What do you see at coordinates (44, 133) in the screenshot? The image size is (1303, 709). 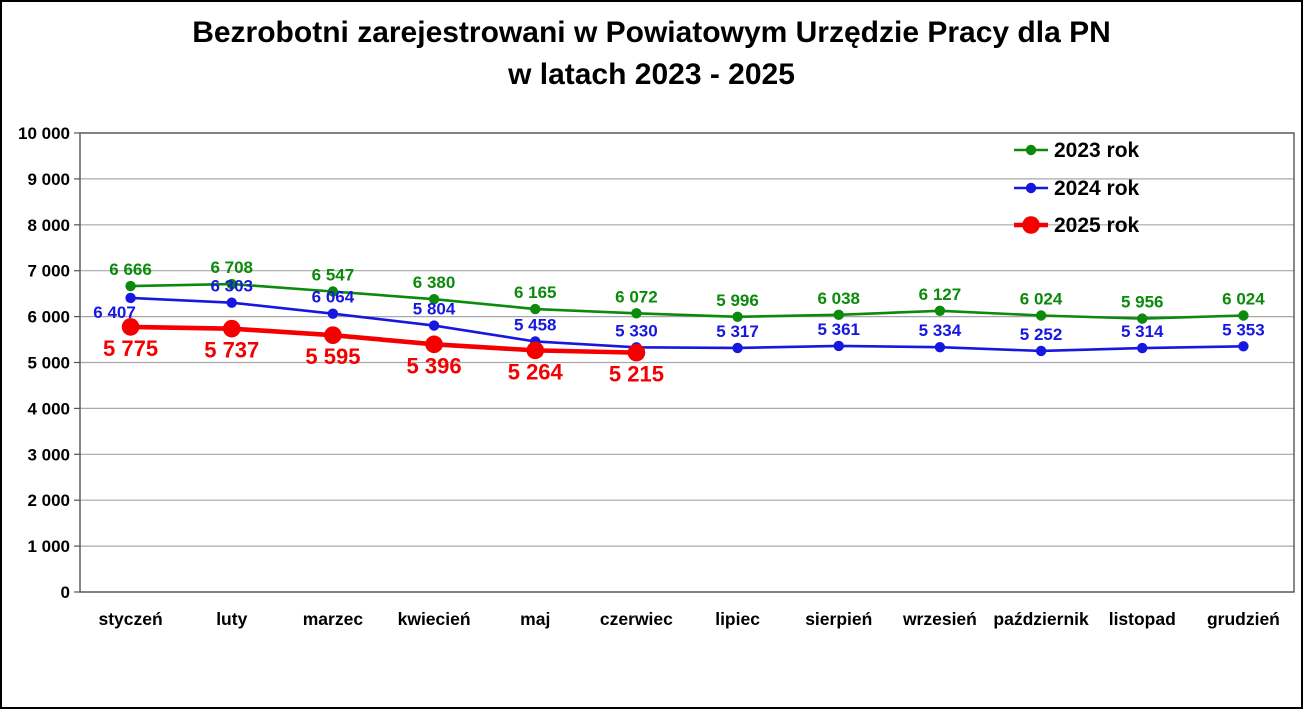 I see `y-axis-tick-label: 10 000` at bounding box center [44, 133].